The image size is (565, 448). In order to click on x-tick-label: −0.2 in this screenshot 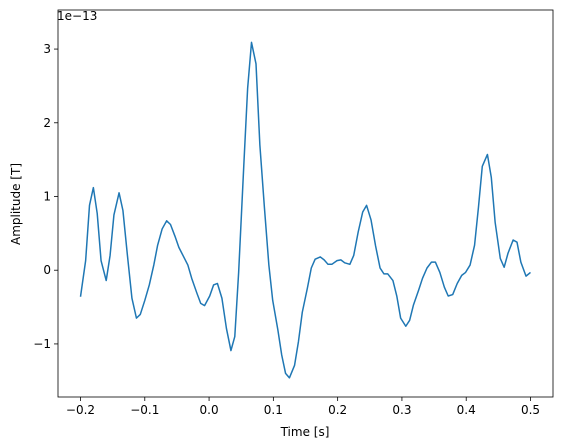, I will do `click(80, 410)`.